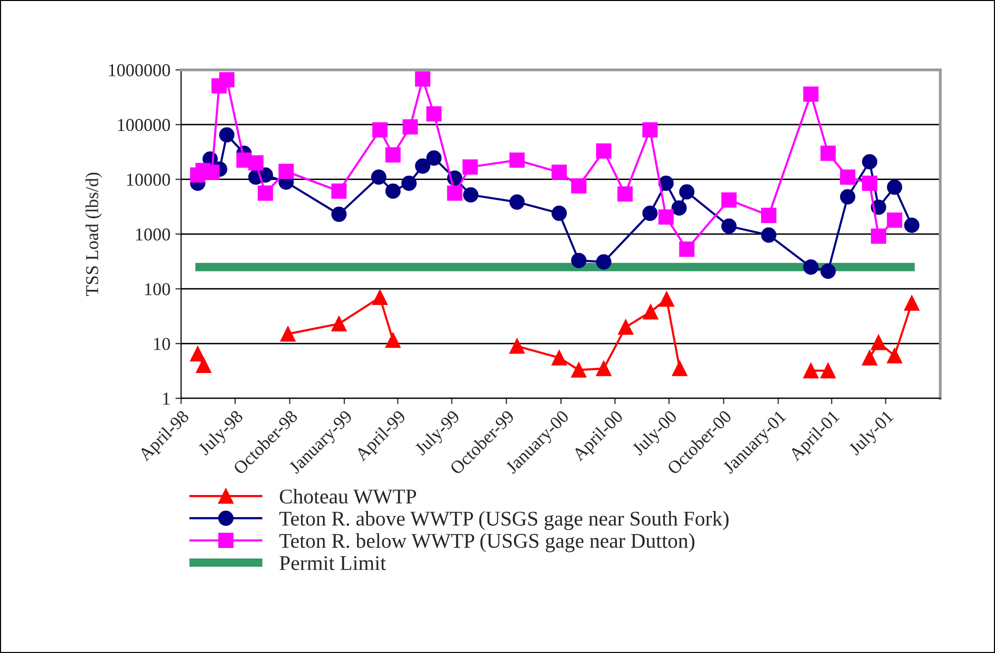 The image size is (995, 653). Describe the element at coordinates (157, 289) in the screenshot. I see `y-tick-label: 100` at that location.